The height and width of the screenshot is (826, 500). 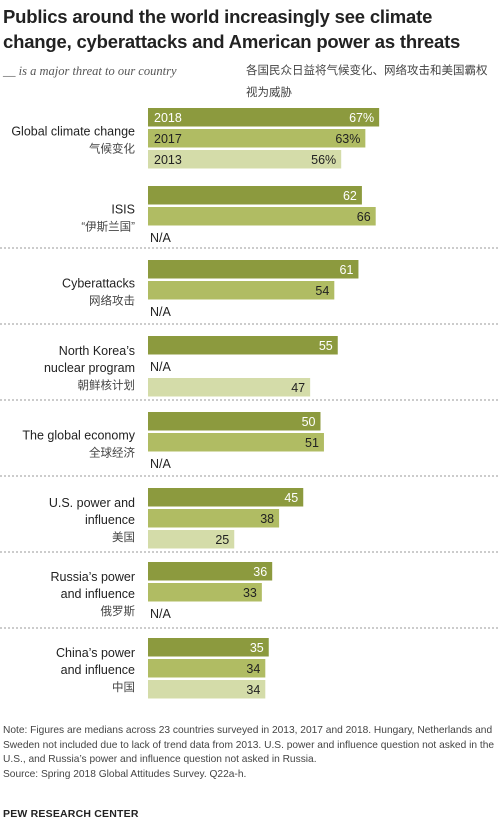 I want to click on series-label: 2018, so click(x=168, y=118).